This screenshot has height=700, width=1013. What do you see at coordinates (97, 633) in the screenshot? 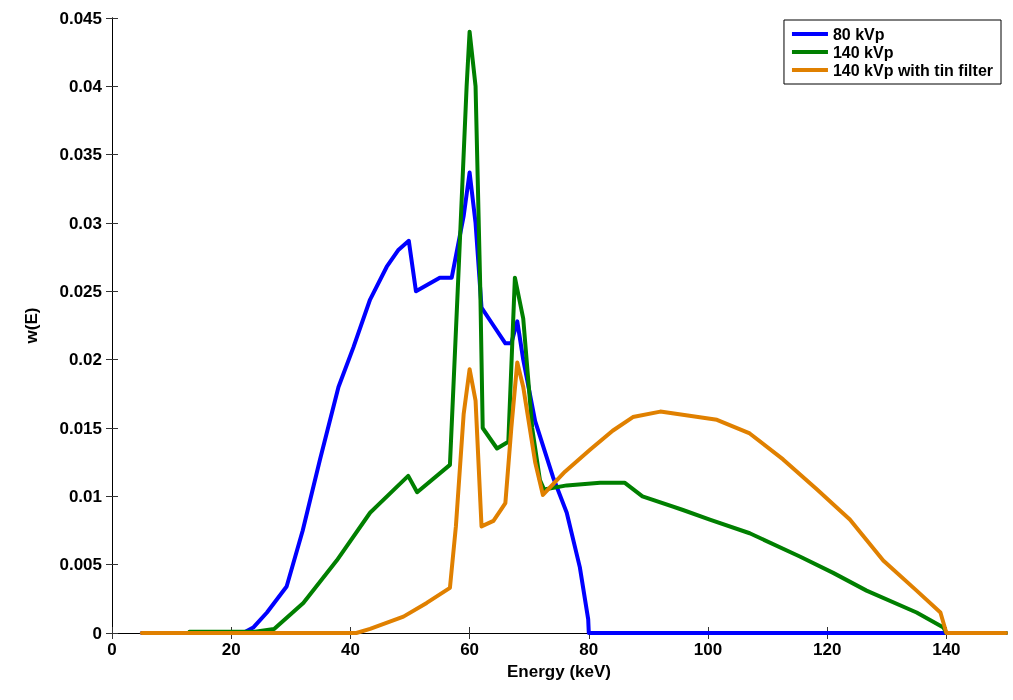
I see `y-tick-label: 0` at bounding box center [97, 633].